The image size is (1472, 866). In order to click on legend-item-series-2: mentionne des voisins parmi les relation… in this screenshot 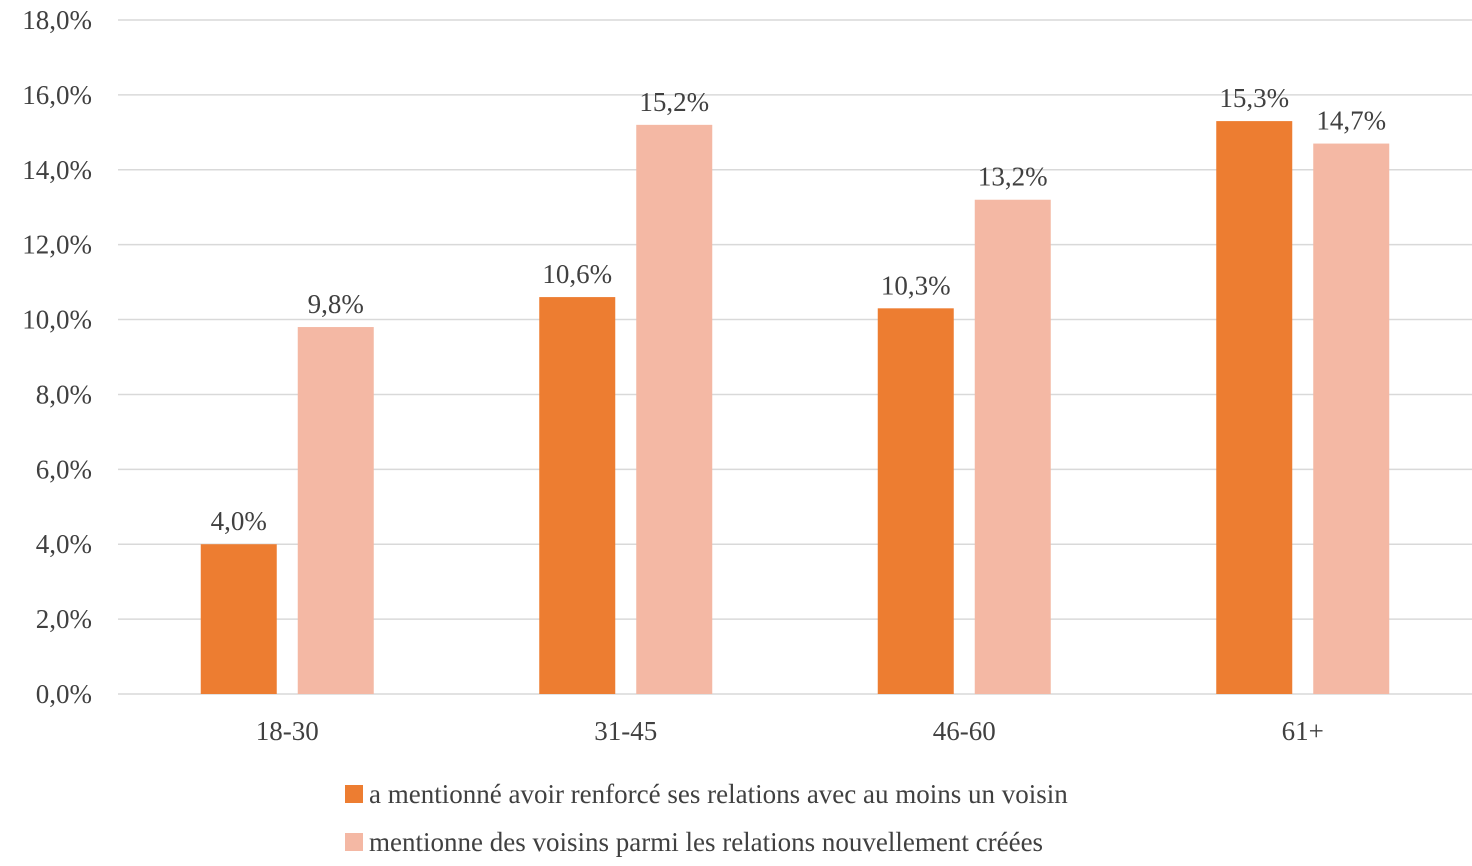, I will do `click(706, 842)`.